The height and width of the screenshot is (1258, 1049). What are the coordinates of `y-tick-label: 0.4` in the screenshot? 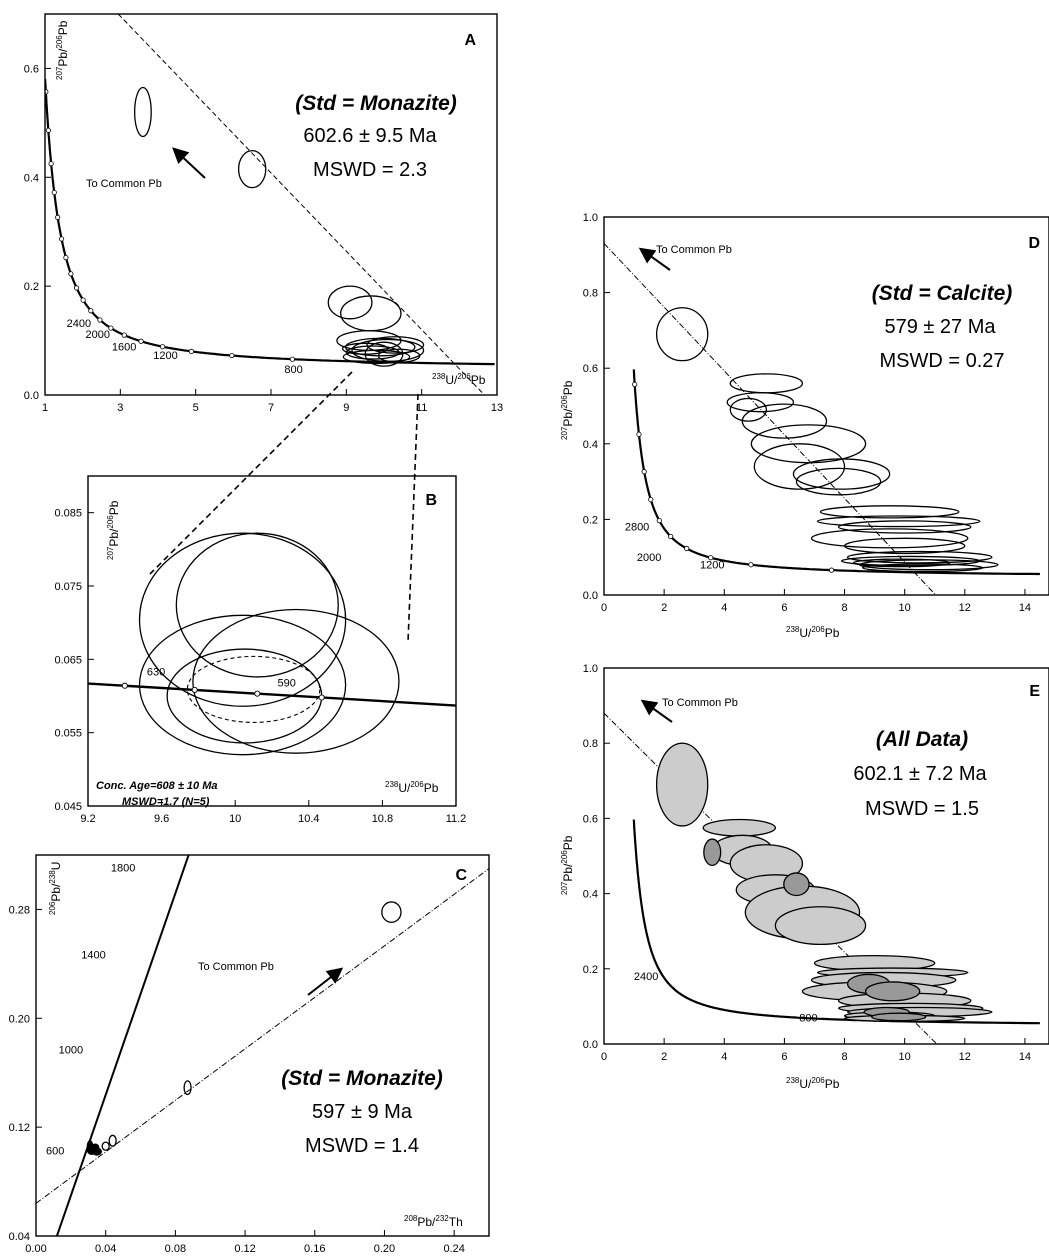 It's located at (590, 445).